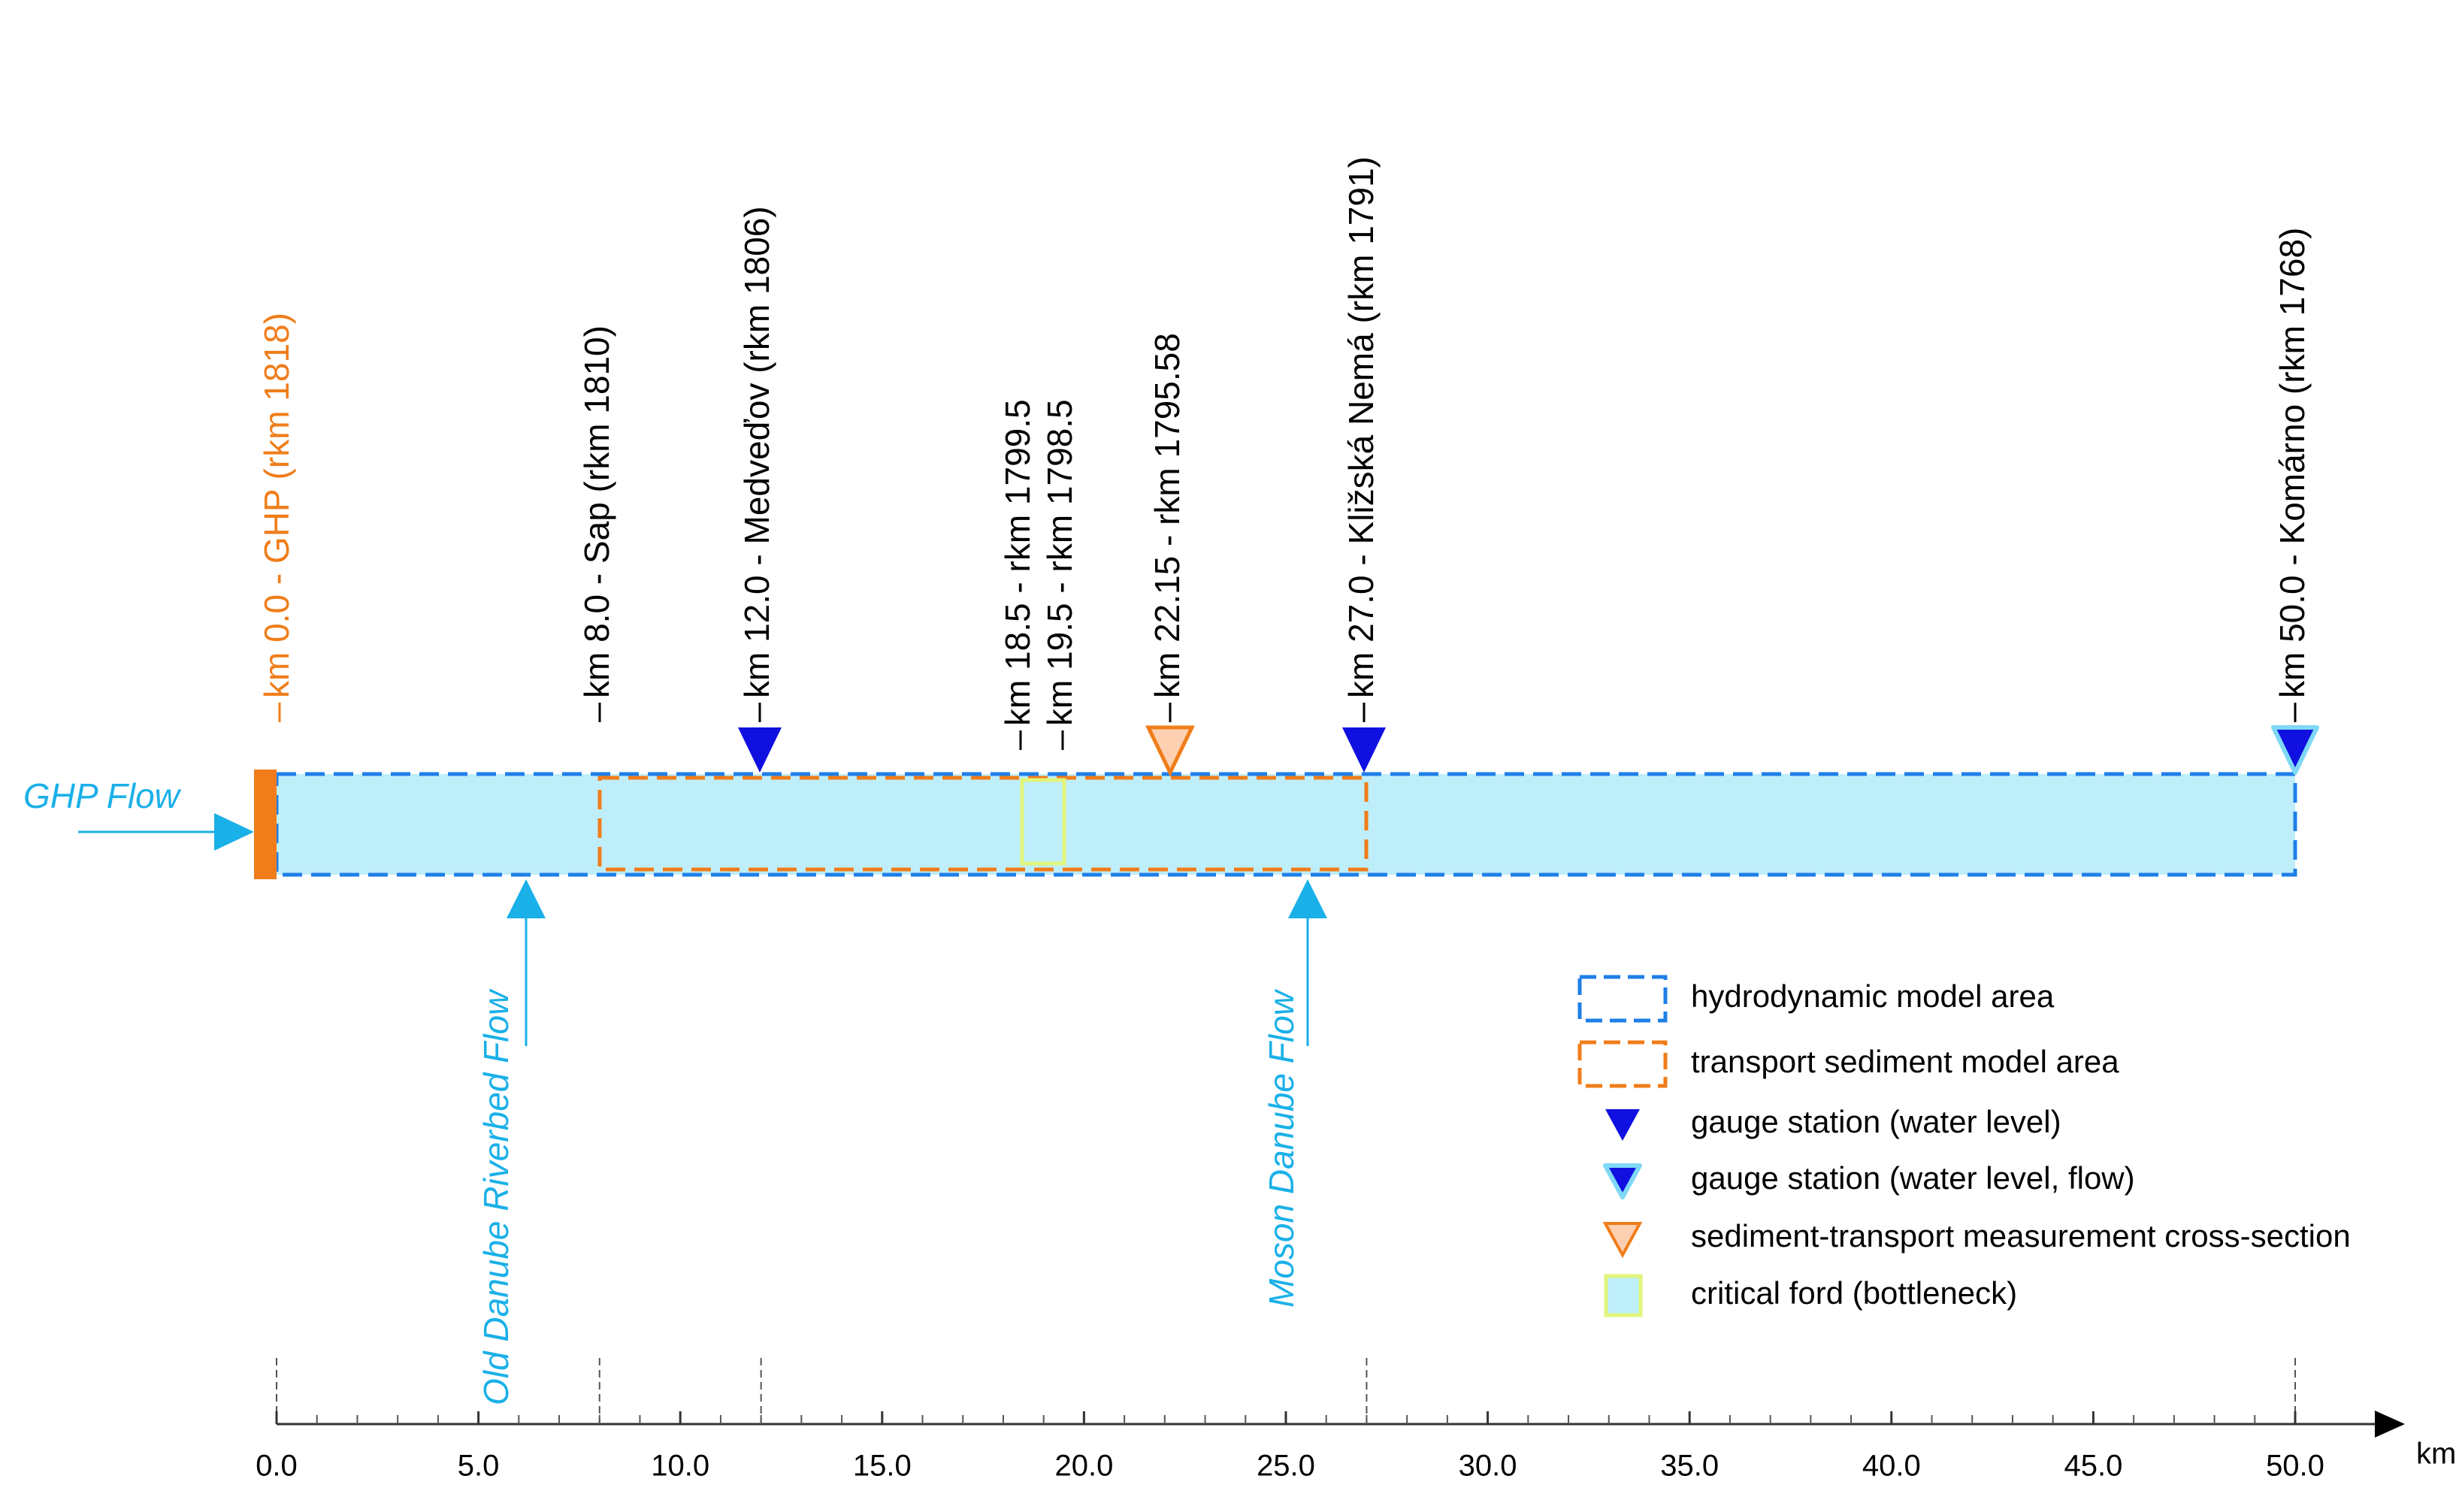  What do you see at coordinates (680, 1466) in the screenshot?
I see `tick-label: 10.0` at bounding box center [680, 1466].